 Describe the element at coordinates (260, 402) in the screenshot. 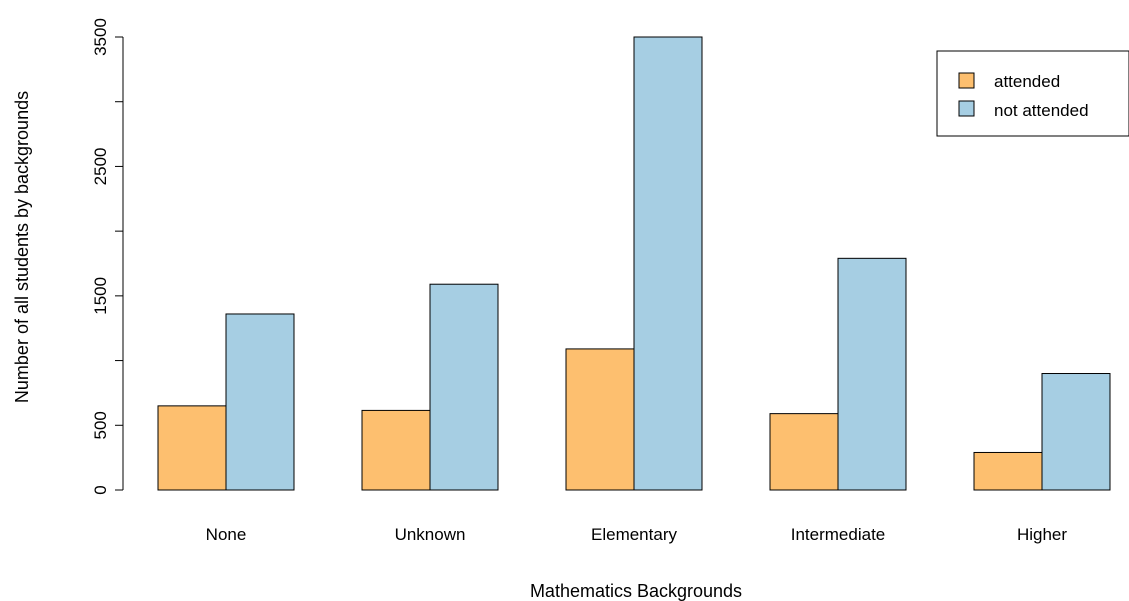

I see `bar-none-not-attended` at that location.